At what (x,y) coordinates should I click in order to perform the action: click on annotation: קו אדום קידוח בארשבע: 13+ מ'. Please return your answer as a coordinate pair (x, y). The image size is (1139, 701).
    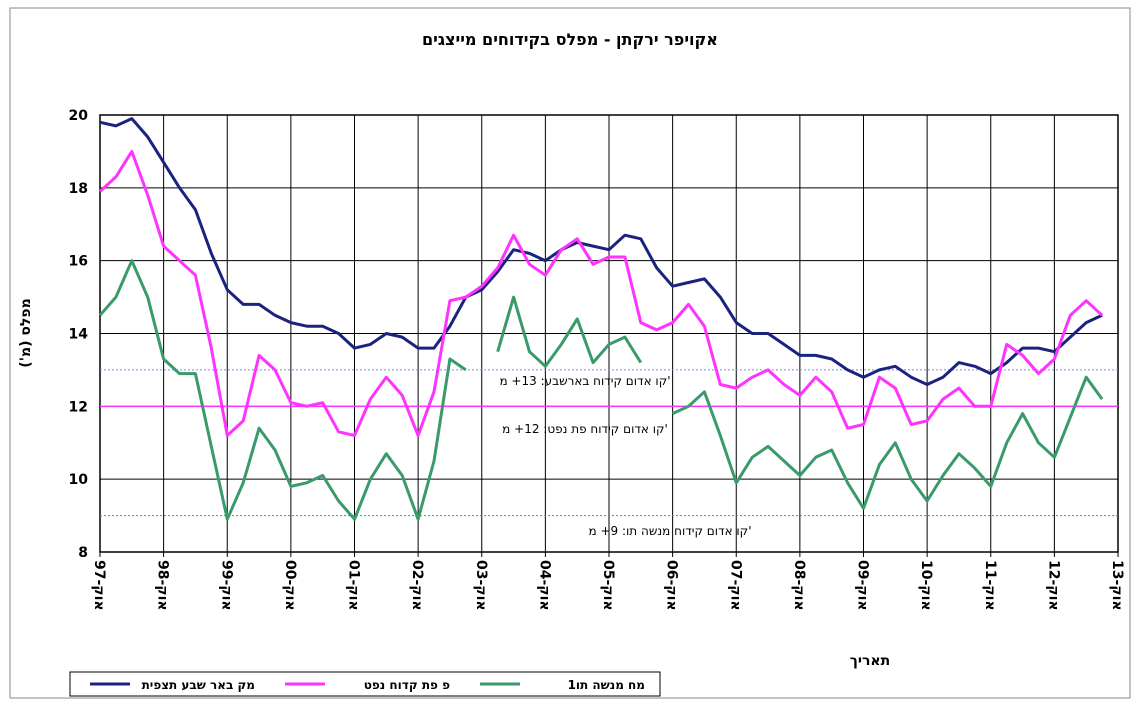
    Looking at the image, I should click on (584, 381).